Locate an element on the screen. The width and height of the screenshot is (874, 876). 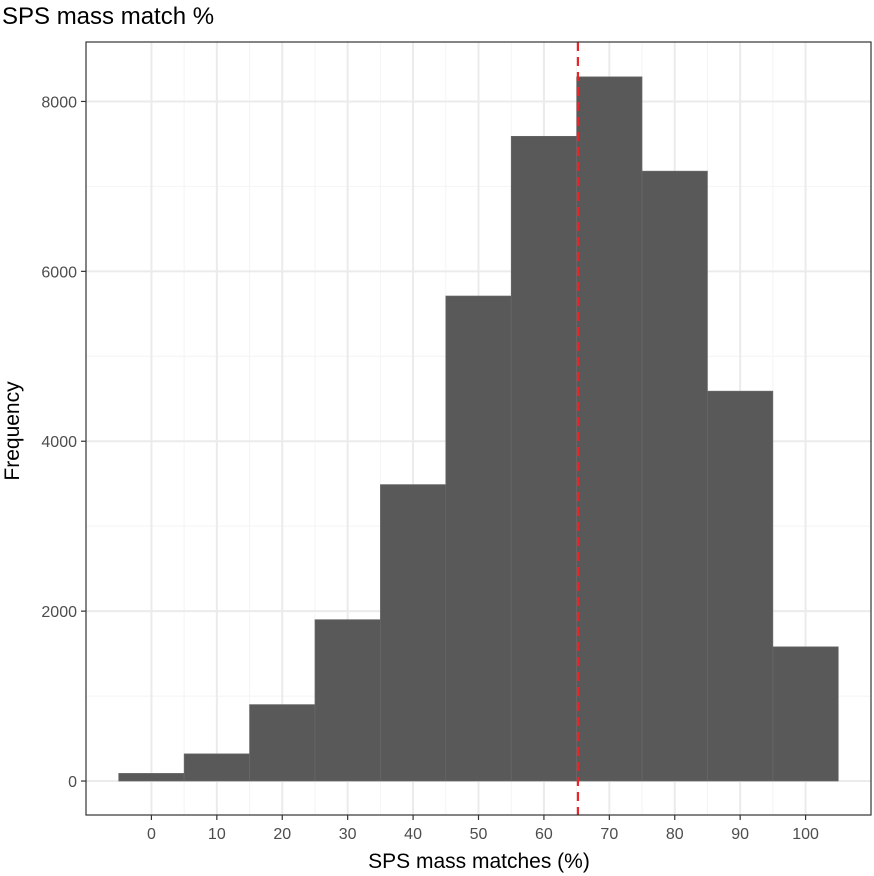
y-tick-label: 6000 is located at coordinates (59, 272).